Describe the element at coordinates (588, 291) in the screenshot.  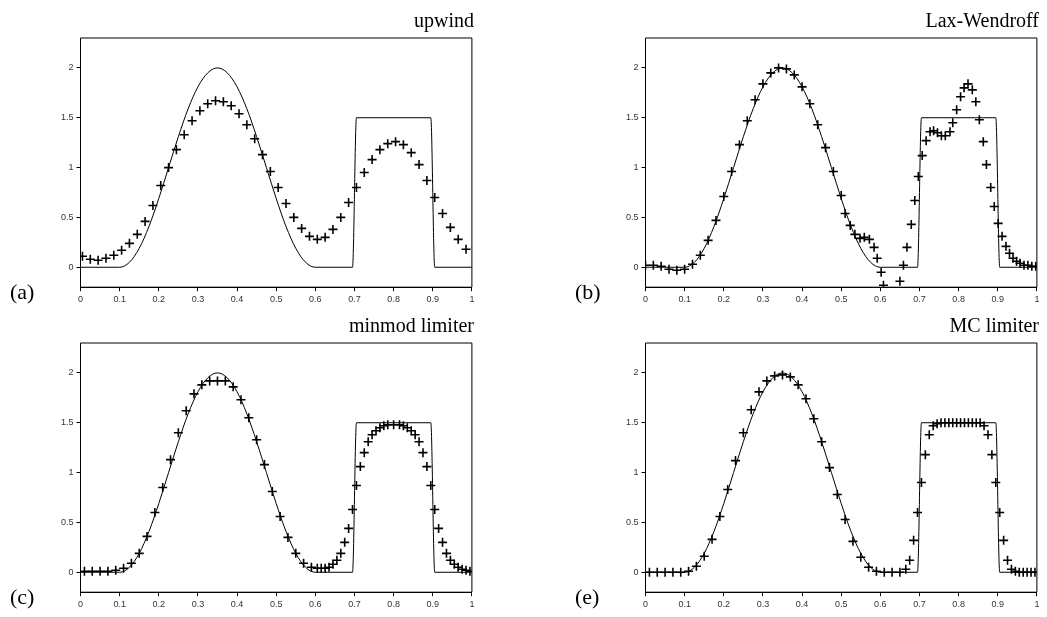
I see `text: (b)` at that location.